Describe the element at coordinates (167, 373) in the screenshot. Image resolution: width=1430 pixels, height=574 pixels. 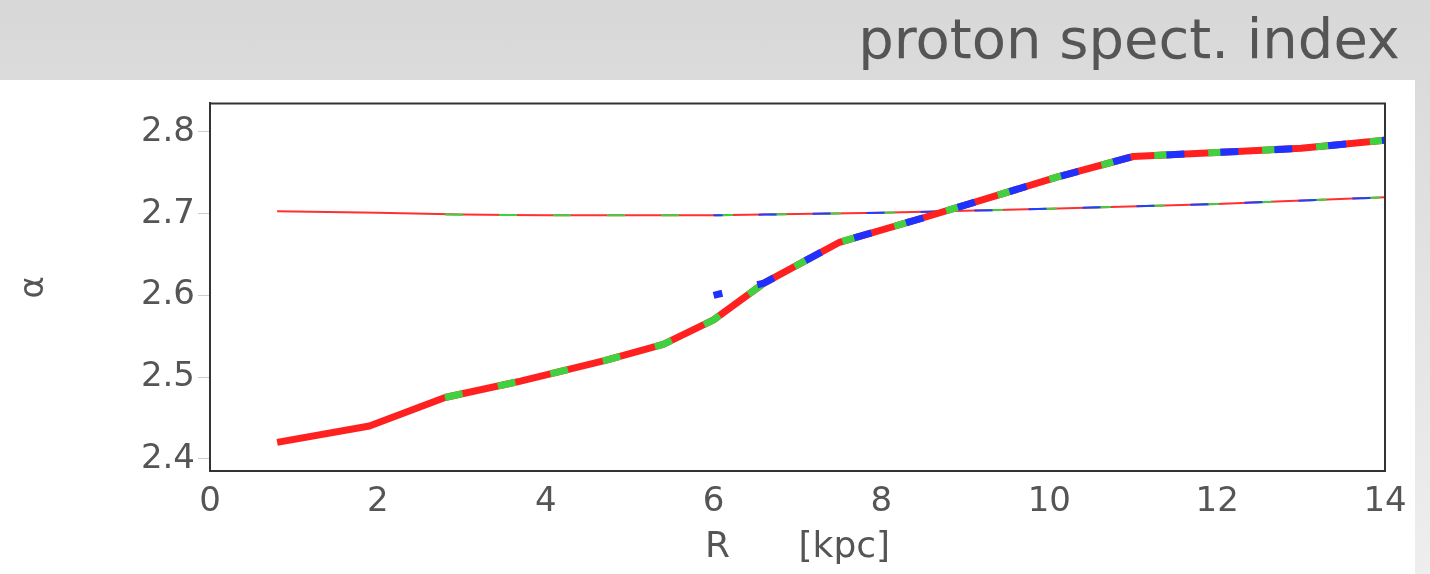
I see `y-tick-label: 2.5` at that location.